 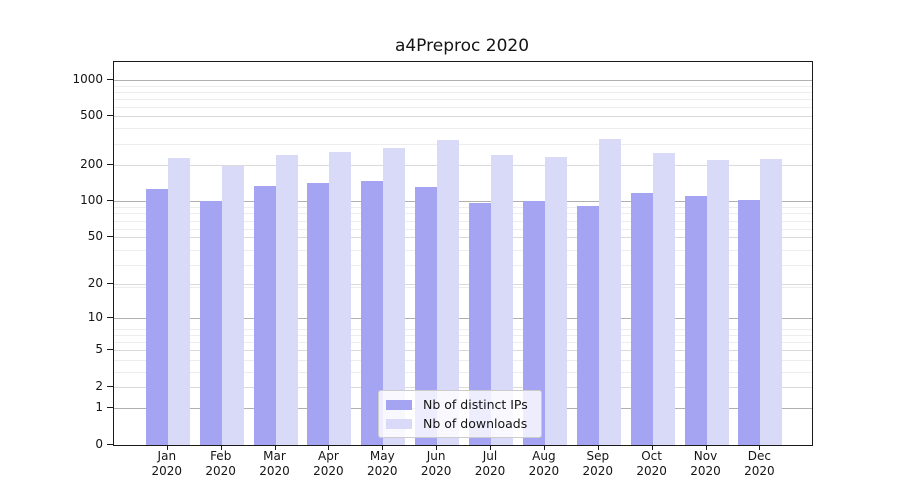 I want to click on bar-downloads-feb, so click(x=232, y=305).